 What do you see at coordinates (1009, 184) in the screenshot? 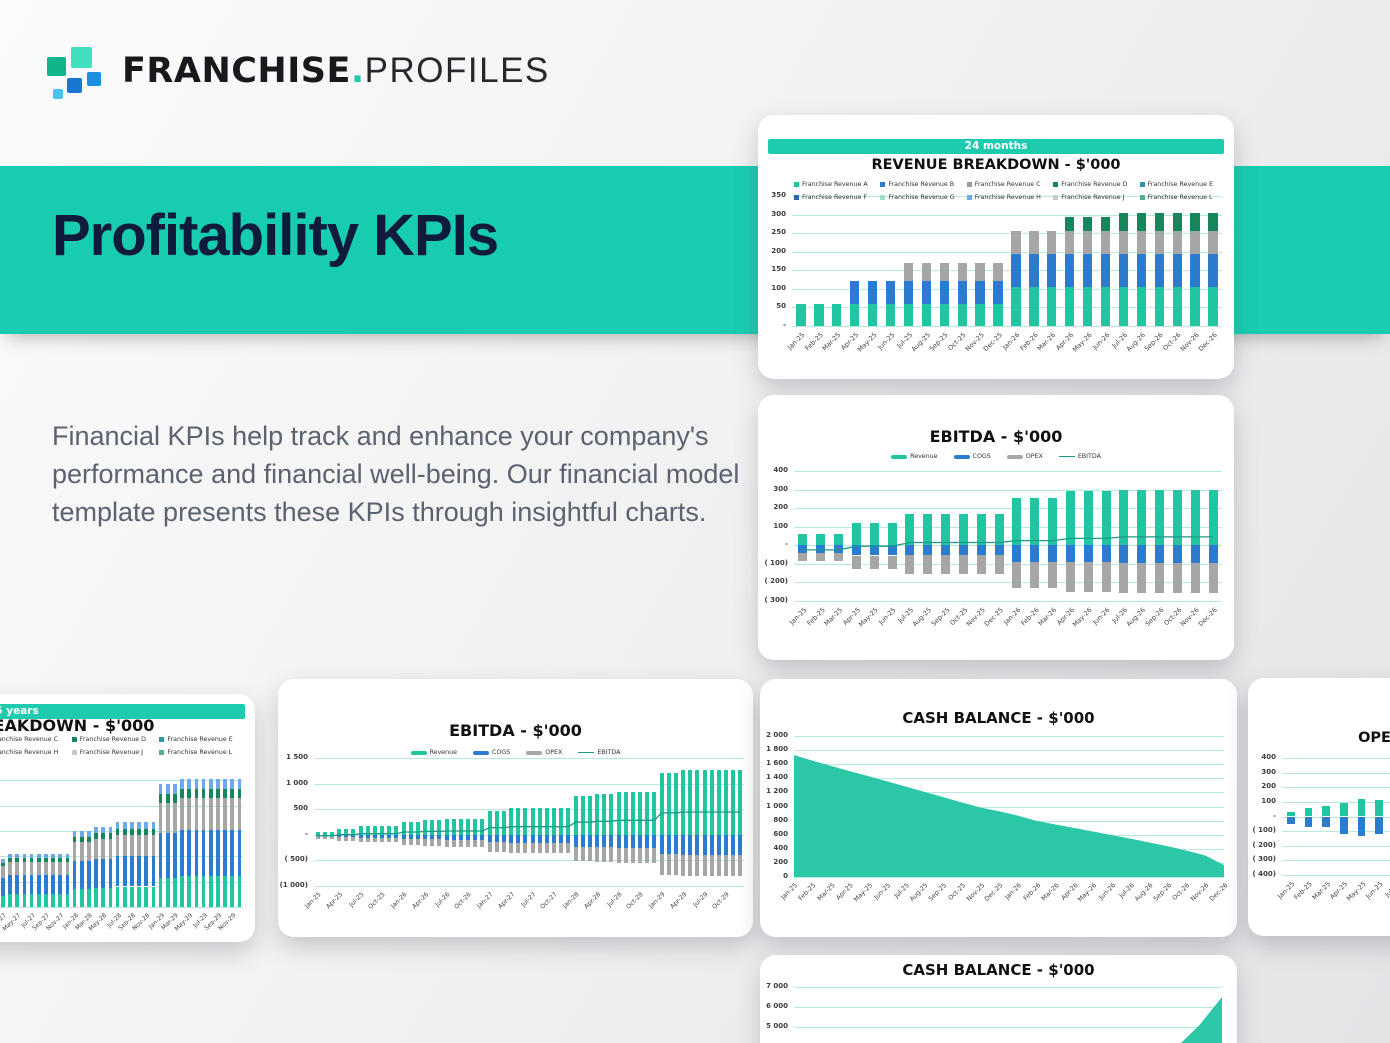
I see `legend-item: Franchise Revenue C` at bounding box center [1009, 184].